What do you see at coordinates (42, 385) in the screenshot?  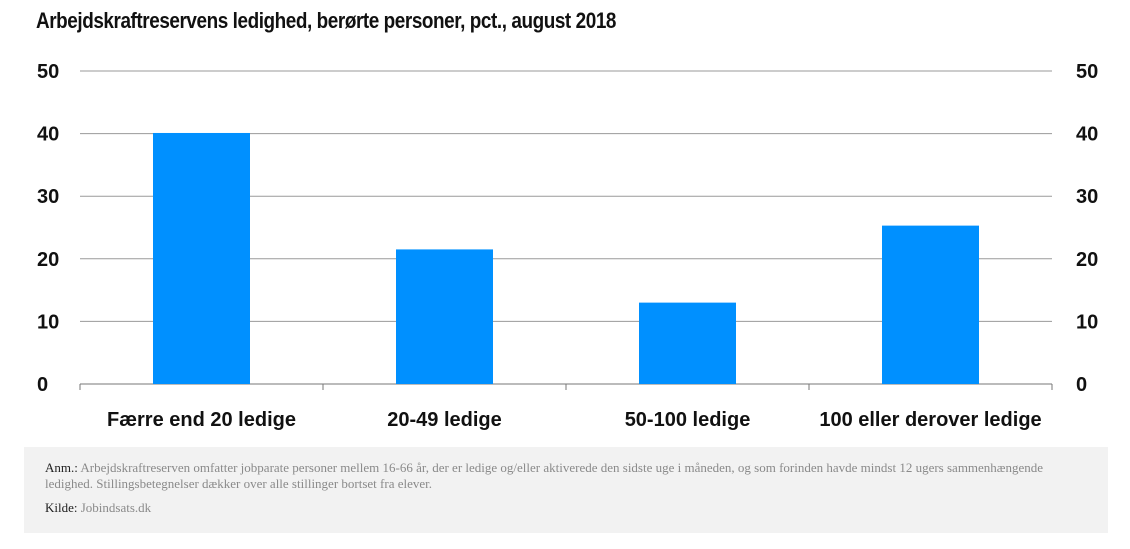 I see `y-tick-label-left: 0` at bounding box center [42, 385].